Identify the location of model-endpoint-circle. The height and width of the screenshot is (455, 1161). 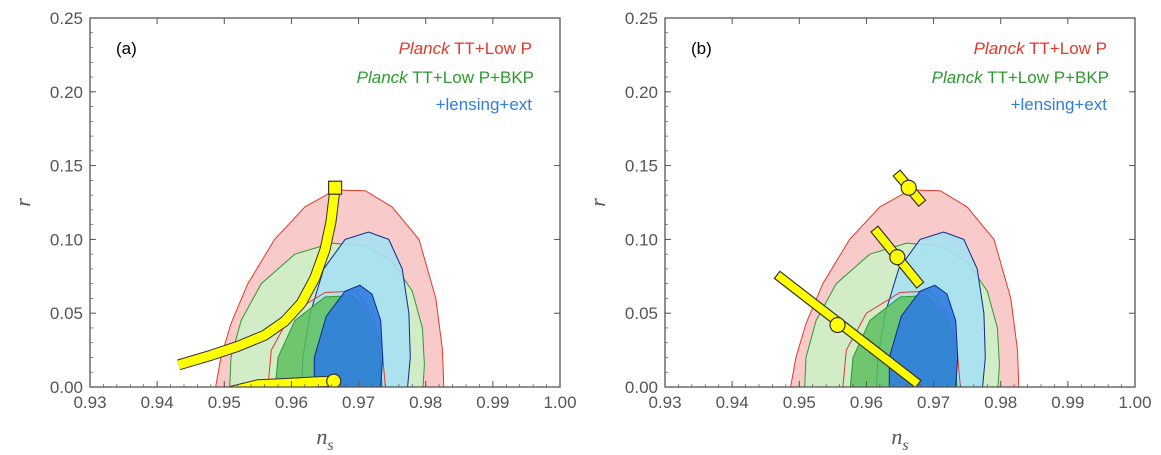
(334, 380).